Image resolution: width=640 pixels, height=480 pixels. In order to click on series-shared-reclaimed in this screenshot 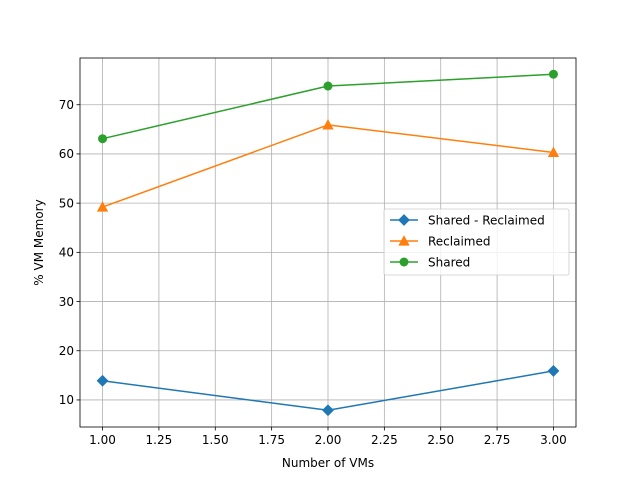, I will do `click(328, 391)`.